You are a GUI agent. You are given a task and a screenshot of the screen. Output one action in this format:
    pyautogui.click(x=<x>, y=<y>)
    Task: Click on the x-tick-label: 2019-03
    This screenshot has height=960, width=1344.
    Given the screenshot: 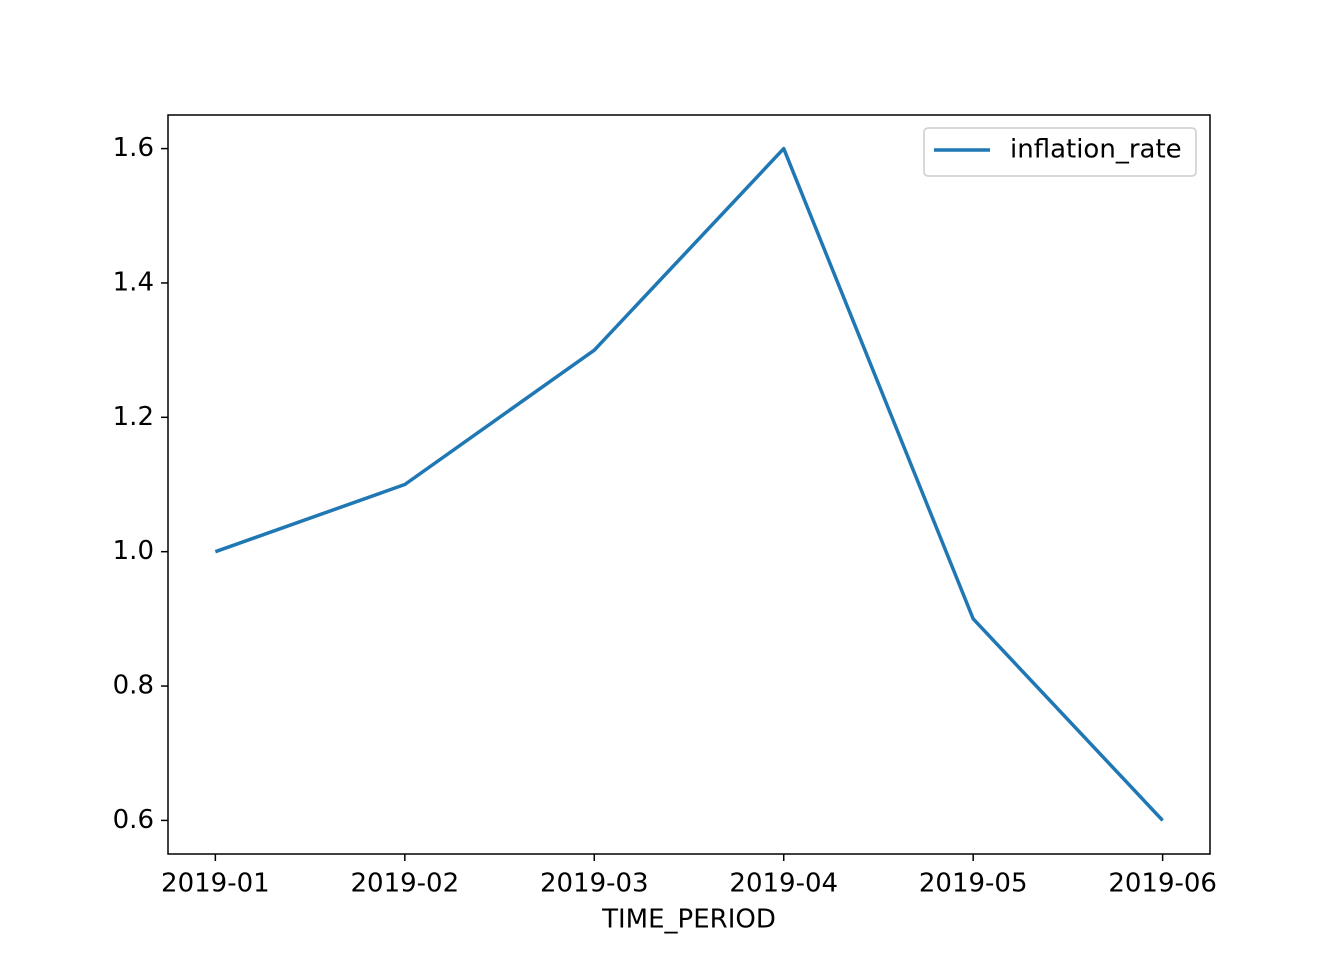 What is the action you would take?
    pyautogui.click(x=594, y=884)
    